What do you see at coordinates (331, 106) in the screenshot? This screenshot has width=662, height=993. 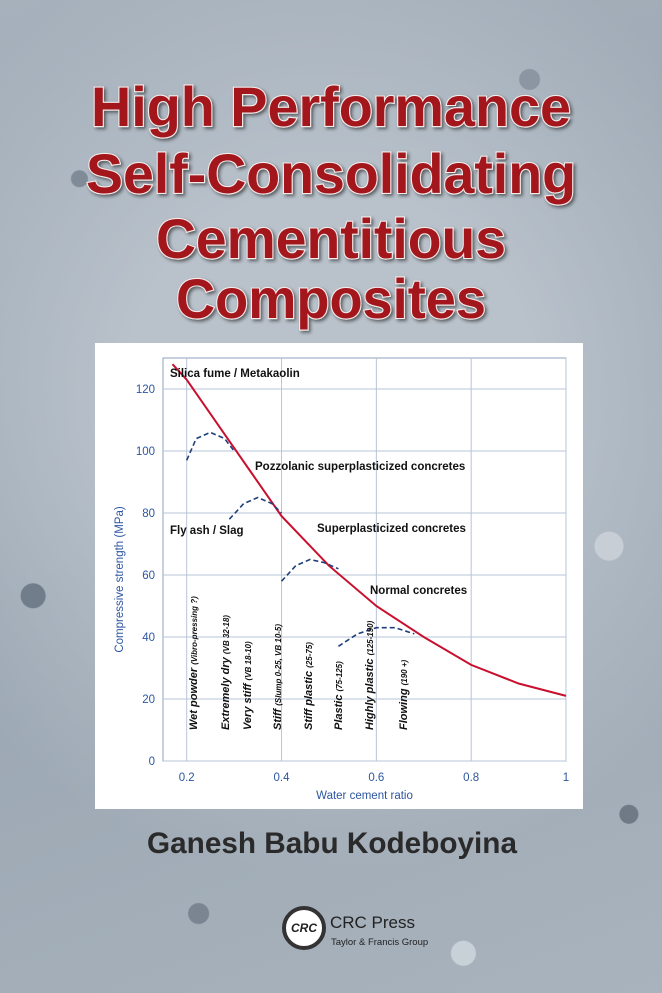 I see `title-line: High Performance` at bounding box center [331, 106].